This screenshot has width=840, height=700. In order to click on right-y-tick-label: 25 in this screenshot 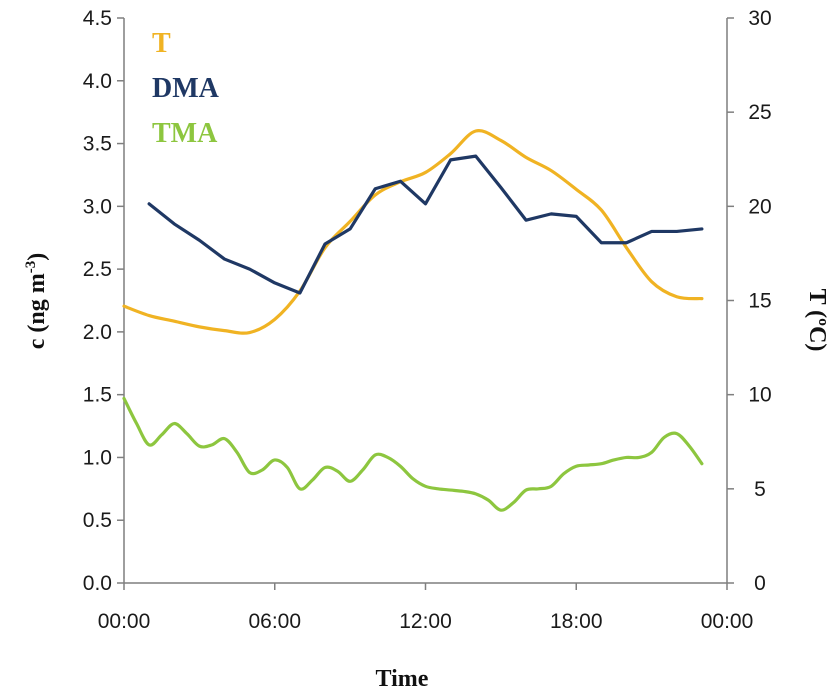, I will do `click(759, 112)`.